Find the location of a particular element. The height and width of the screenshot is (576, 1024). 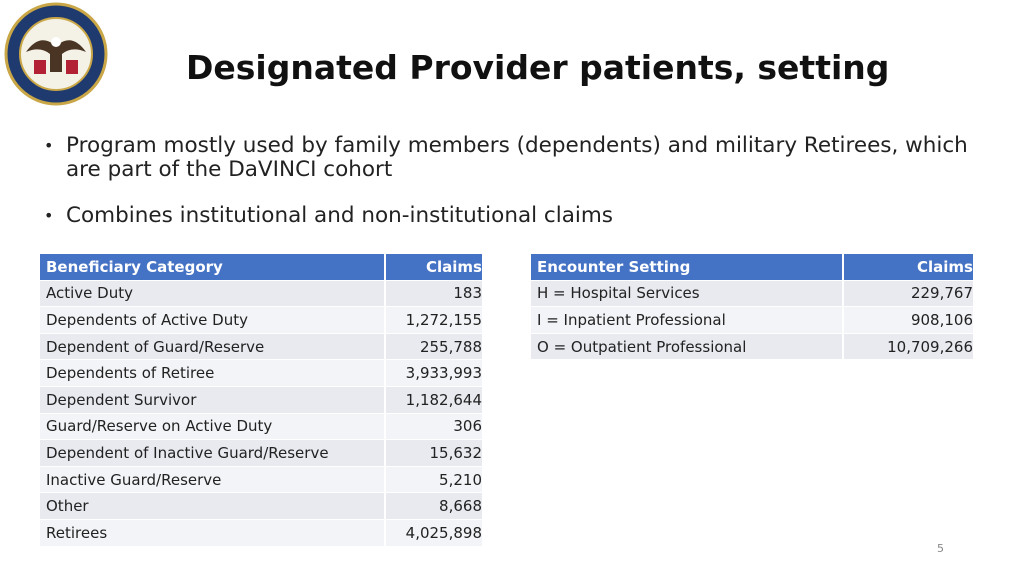

category-cell: O = Outpatient Professional is located at coordinates (688, 346).